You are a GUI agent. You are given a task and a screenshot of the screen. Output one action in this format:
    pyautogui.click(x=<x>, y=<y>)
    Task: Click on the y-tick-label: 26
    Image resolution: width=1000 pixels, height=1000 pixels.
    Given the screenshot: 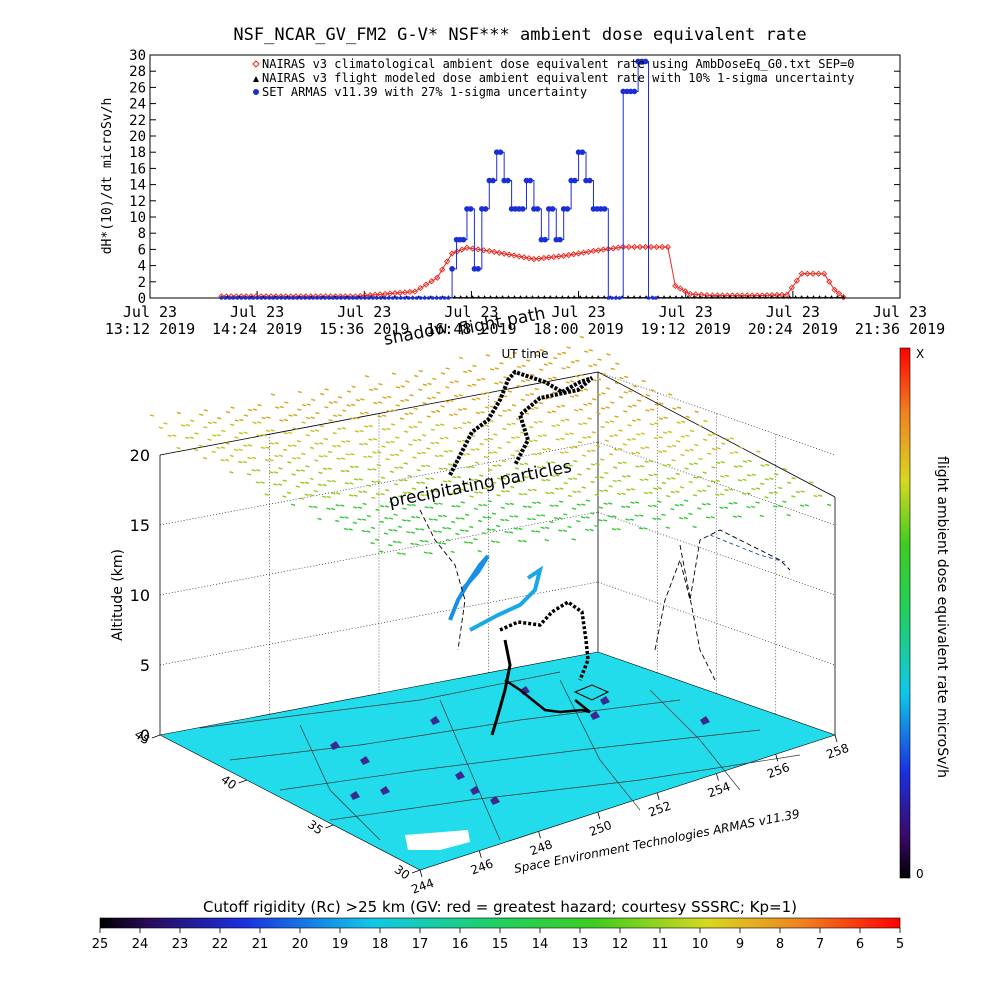 What is the action you would take?
    pyautogui.click(x=137, y=88)
    